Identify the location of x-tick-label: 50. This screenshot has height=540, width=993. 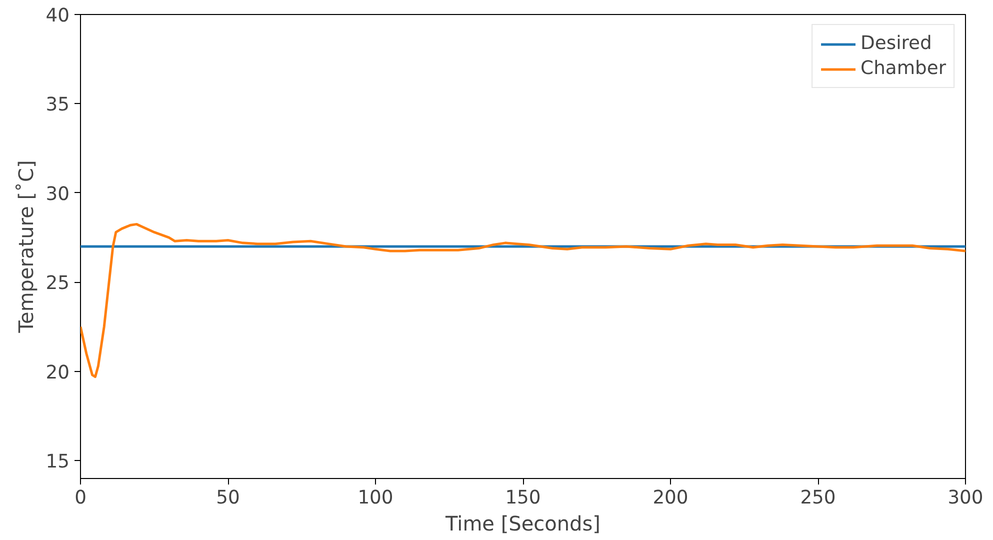
(228, 498).